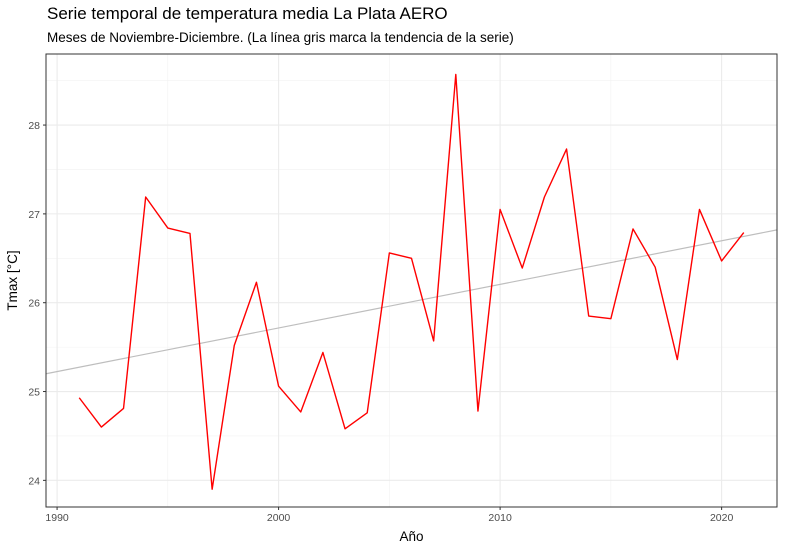 The width and height of the screenshot is (785, 553). I want to click on x-axis-title: Año, so click(411, 536).